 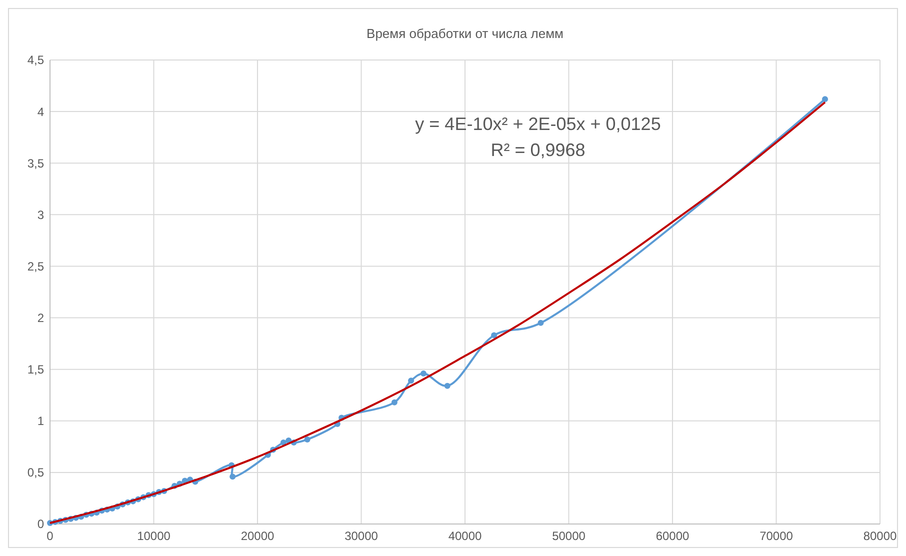 What do you see at coordinates (40, 111) in the screenshot?
I see `y-tick-label: 4` at bounding box center [40, 111].